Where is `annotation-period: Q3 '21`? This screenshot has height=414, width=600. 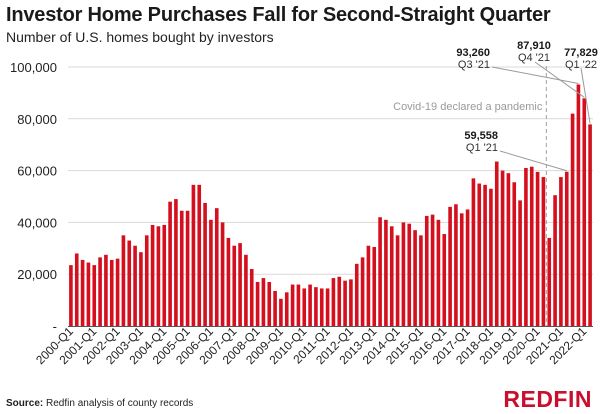
annotation-period: Q3 '21 is located at coordinates (474, 65).